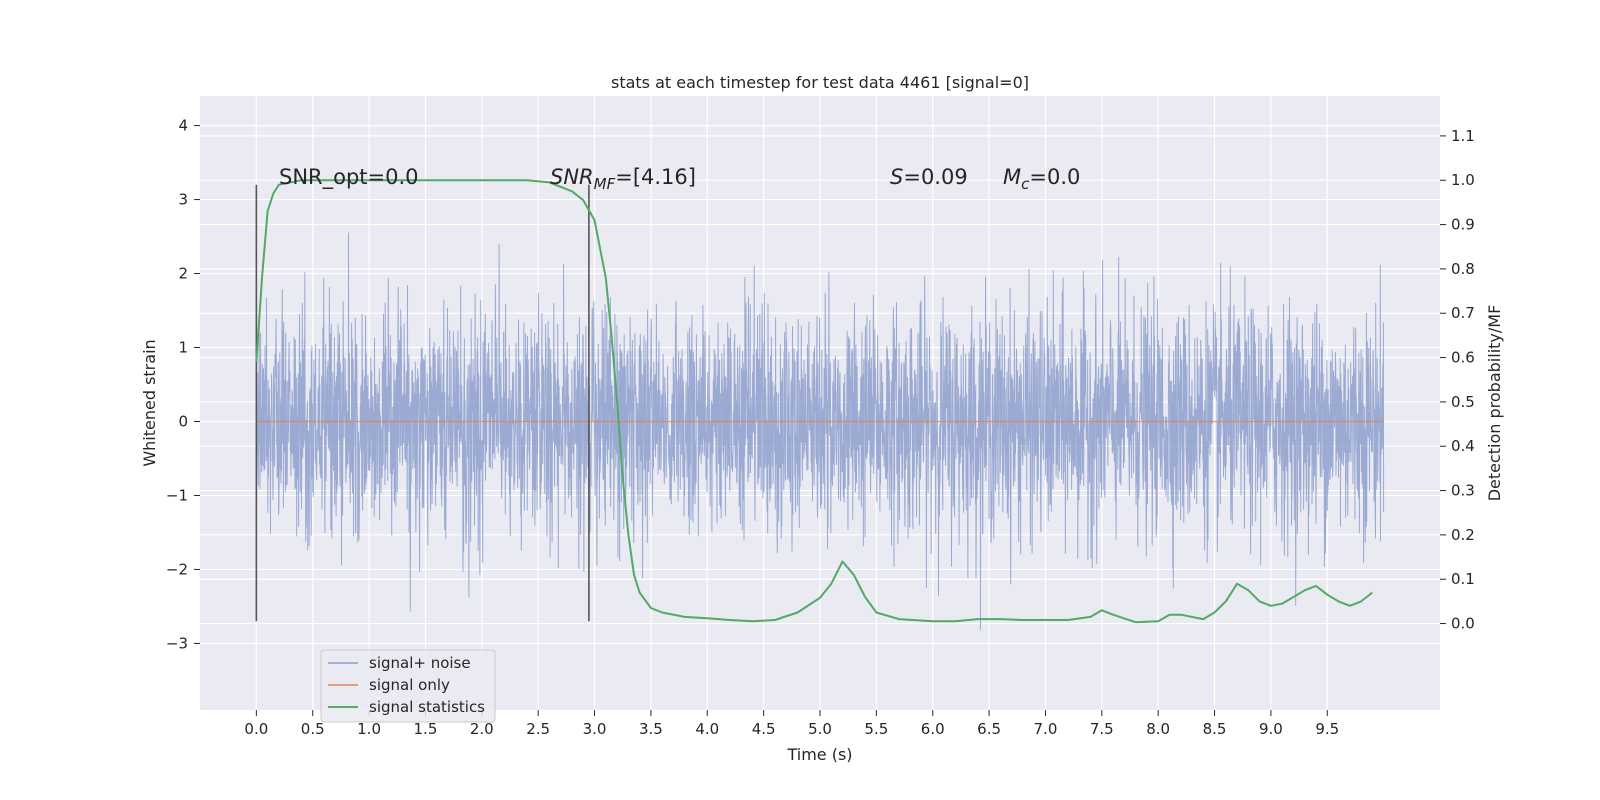 Image resolution: width=1600 pixels, height=800 pixels. Describe the element at coordinates (1463, 136) in the screenshot. I see `y2-tick-label-0: 1.1` at that location.